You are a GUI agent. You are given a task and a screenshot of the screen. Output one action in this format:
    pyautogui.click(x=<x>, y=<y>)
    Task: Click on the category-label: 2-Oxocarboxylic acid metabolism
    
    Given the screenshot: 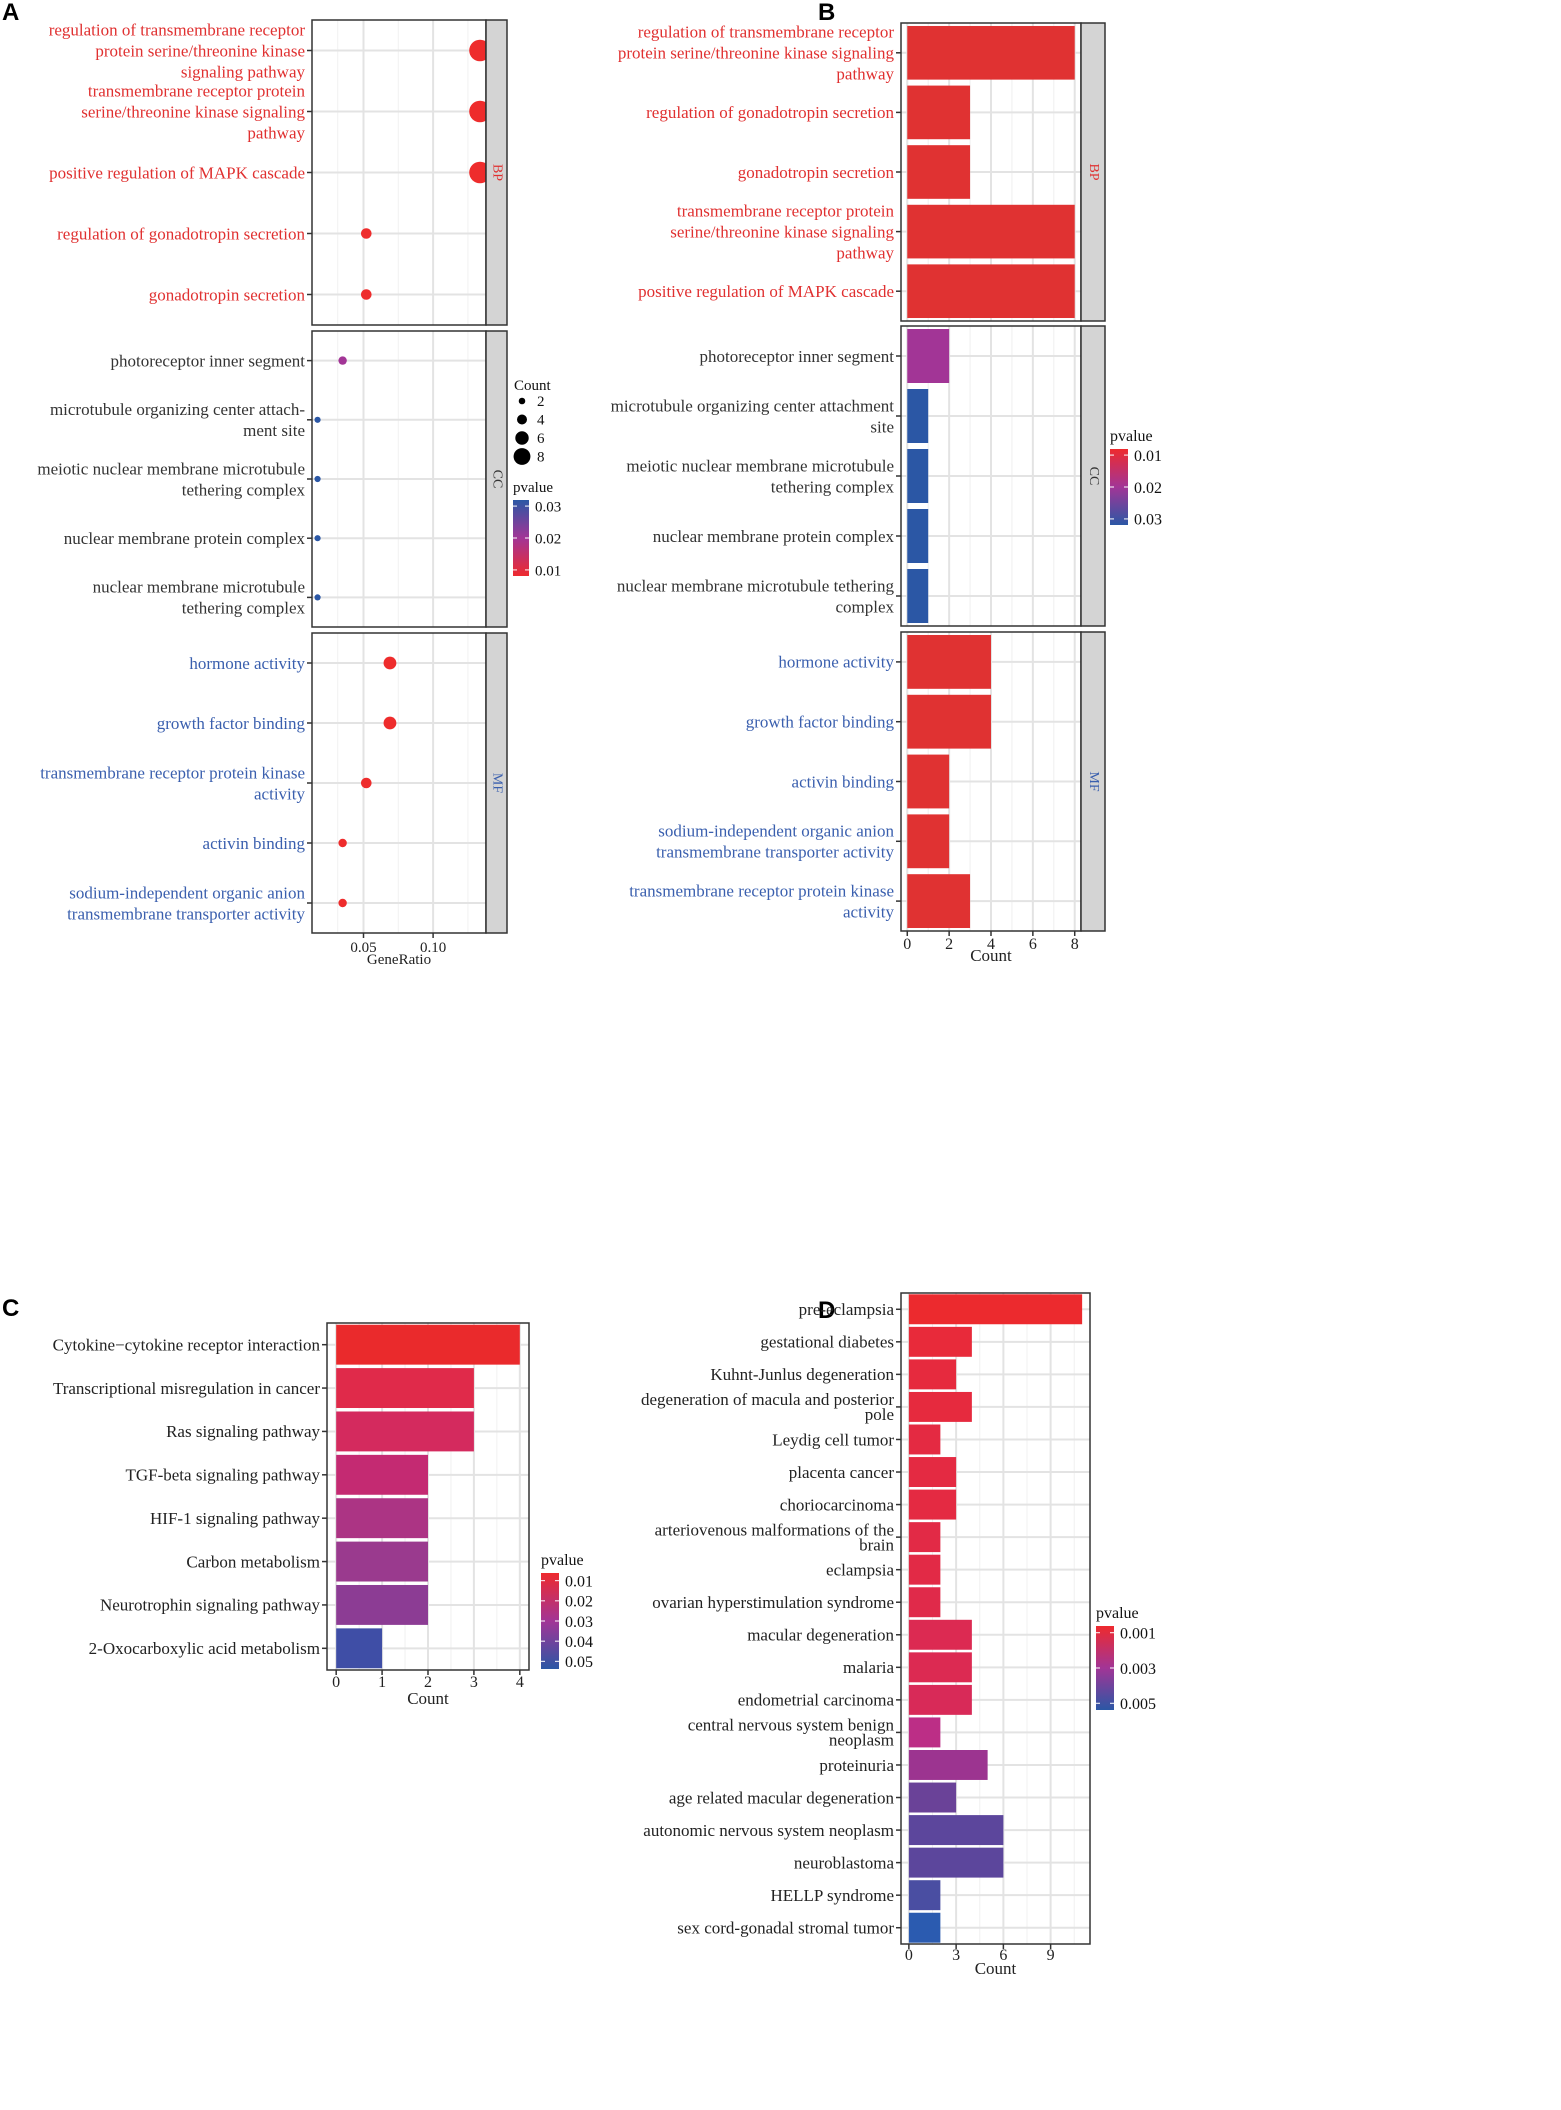 What is the action you would take?
    pyautogui.click(x=204, y=1648)
    